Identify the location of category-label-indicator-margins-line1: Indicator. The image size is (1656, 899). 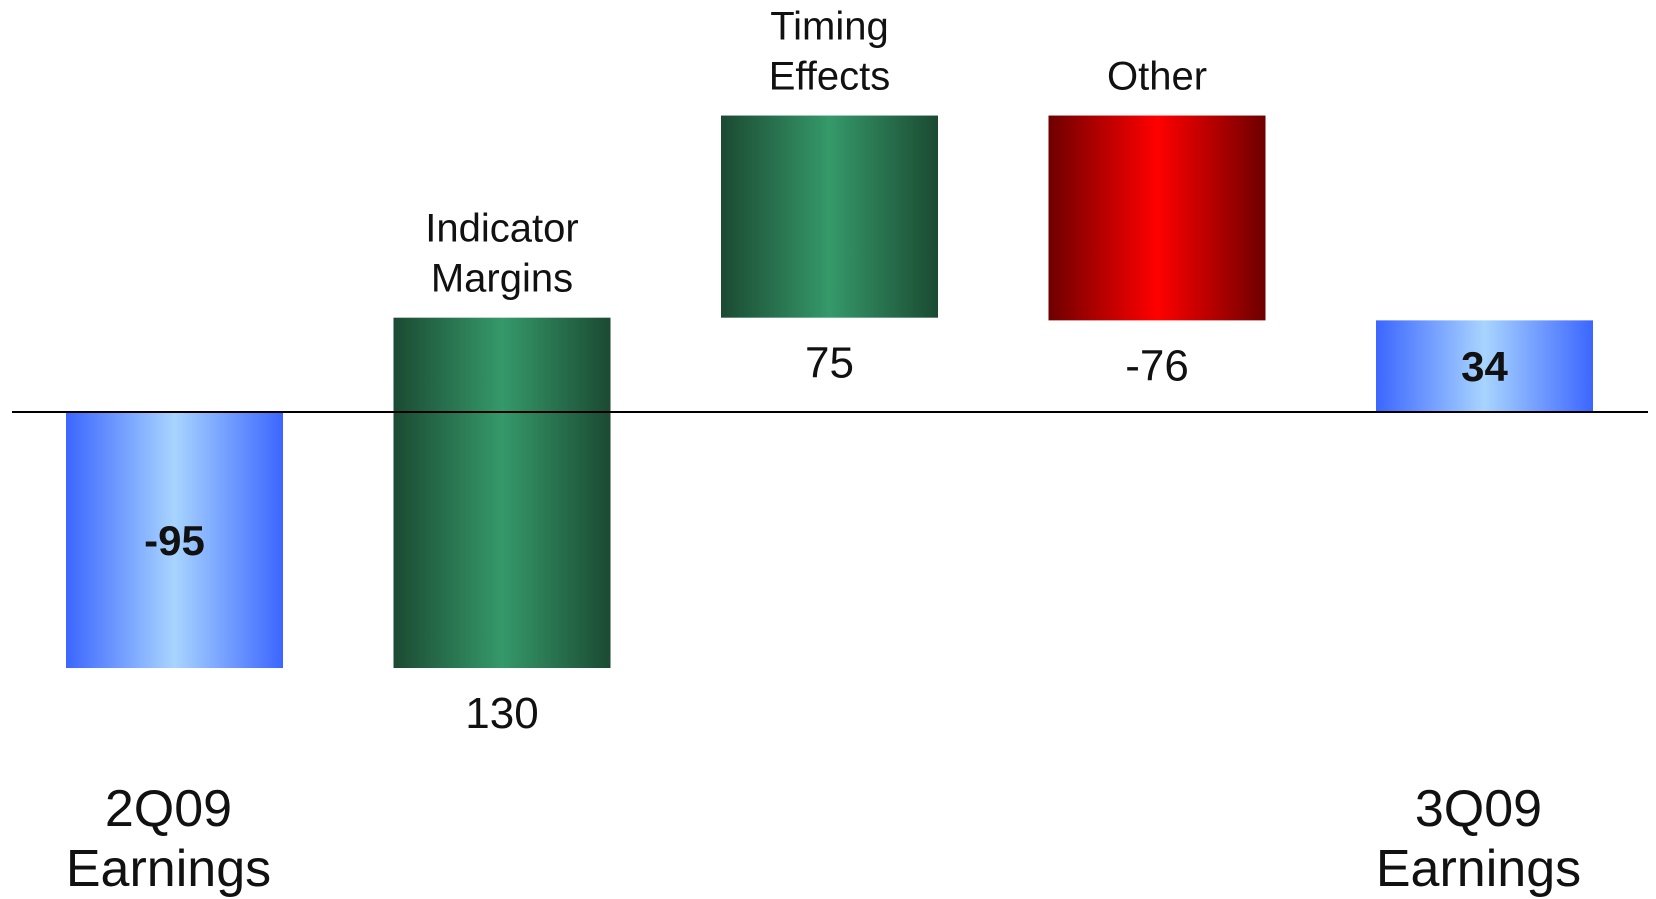
(501, 229).